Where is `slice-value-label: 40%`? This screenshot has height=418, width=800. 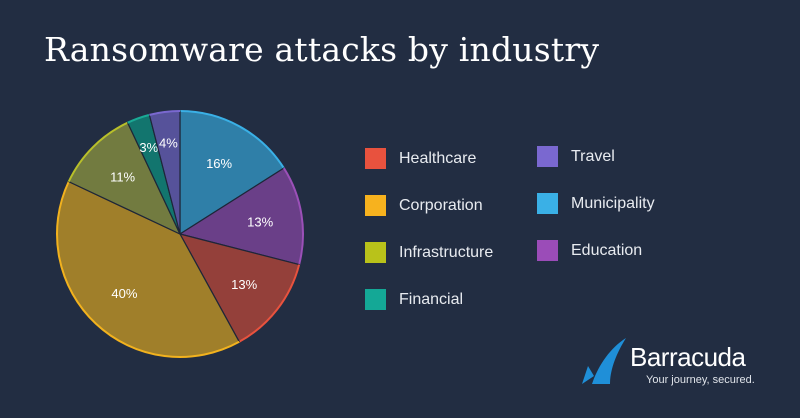 slice-value-label: 40% is located at coordinates (124, 293).